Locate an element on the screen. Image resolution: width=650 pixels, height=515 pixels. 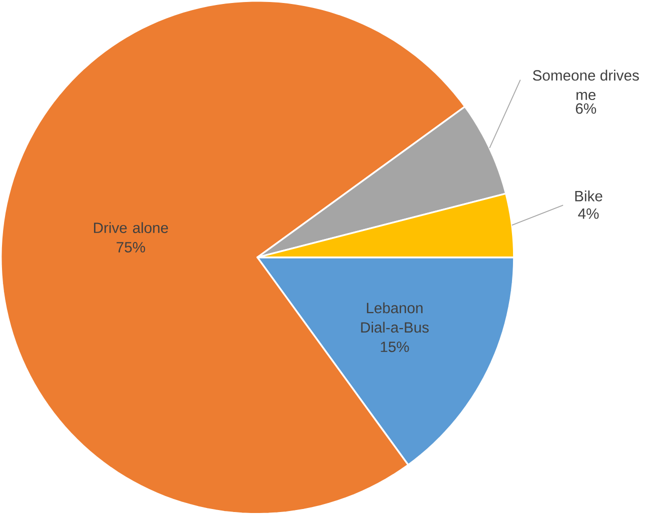
slice-label: Bike is located at coordinates (588, 196).